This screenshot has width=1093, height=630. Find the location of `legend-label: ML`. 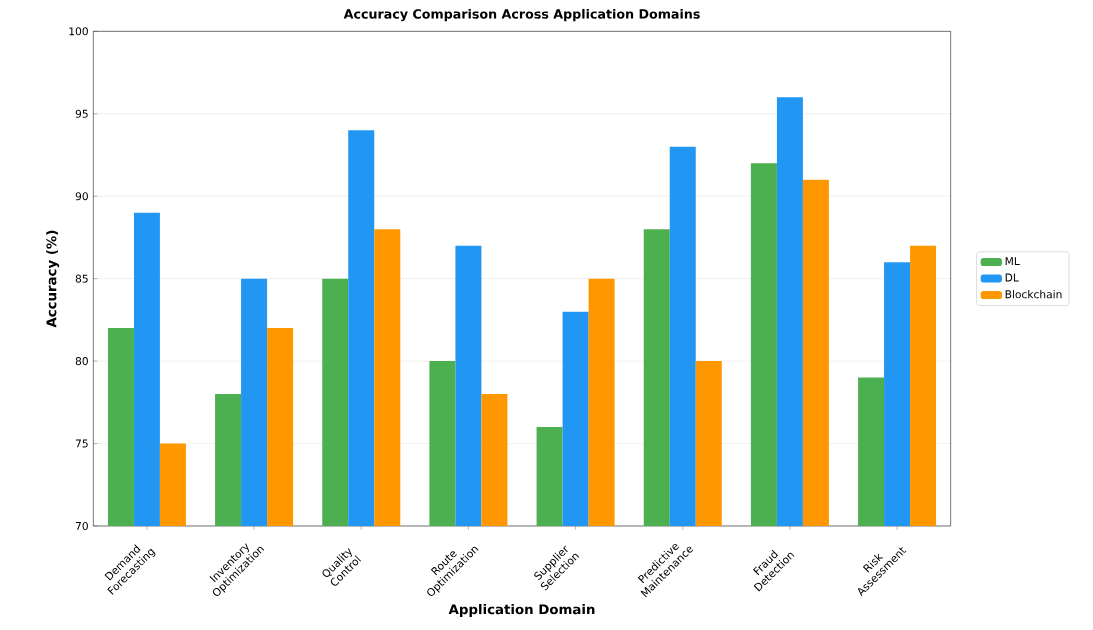

legend-label: ML is located at coordinates (1012, 261).